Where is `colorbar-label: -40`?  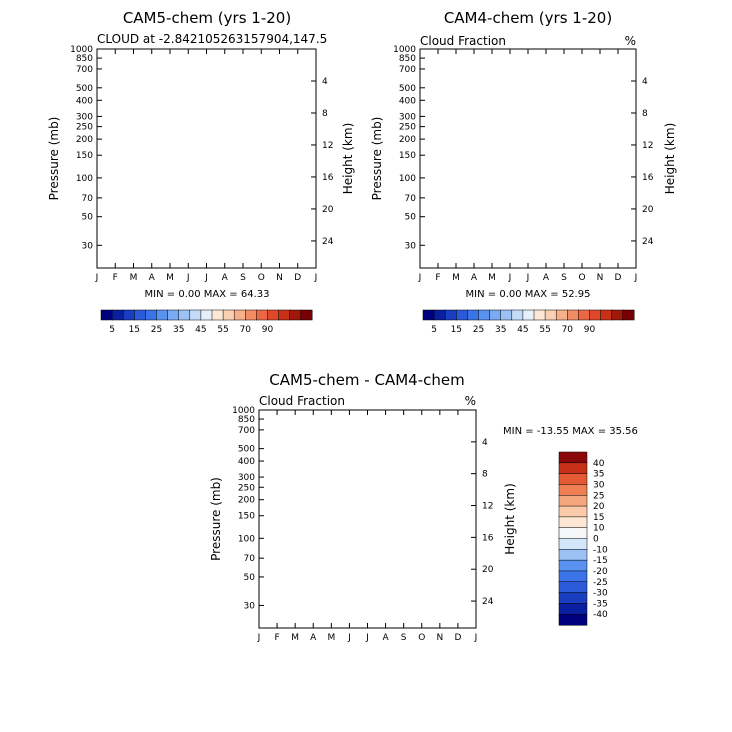 colorbar-label: -40 is located at coordinates (600, 615).